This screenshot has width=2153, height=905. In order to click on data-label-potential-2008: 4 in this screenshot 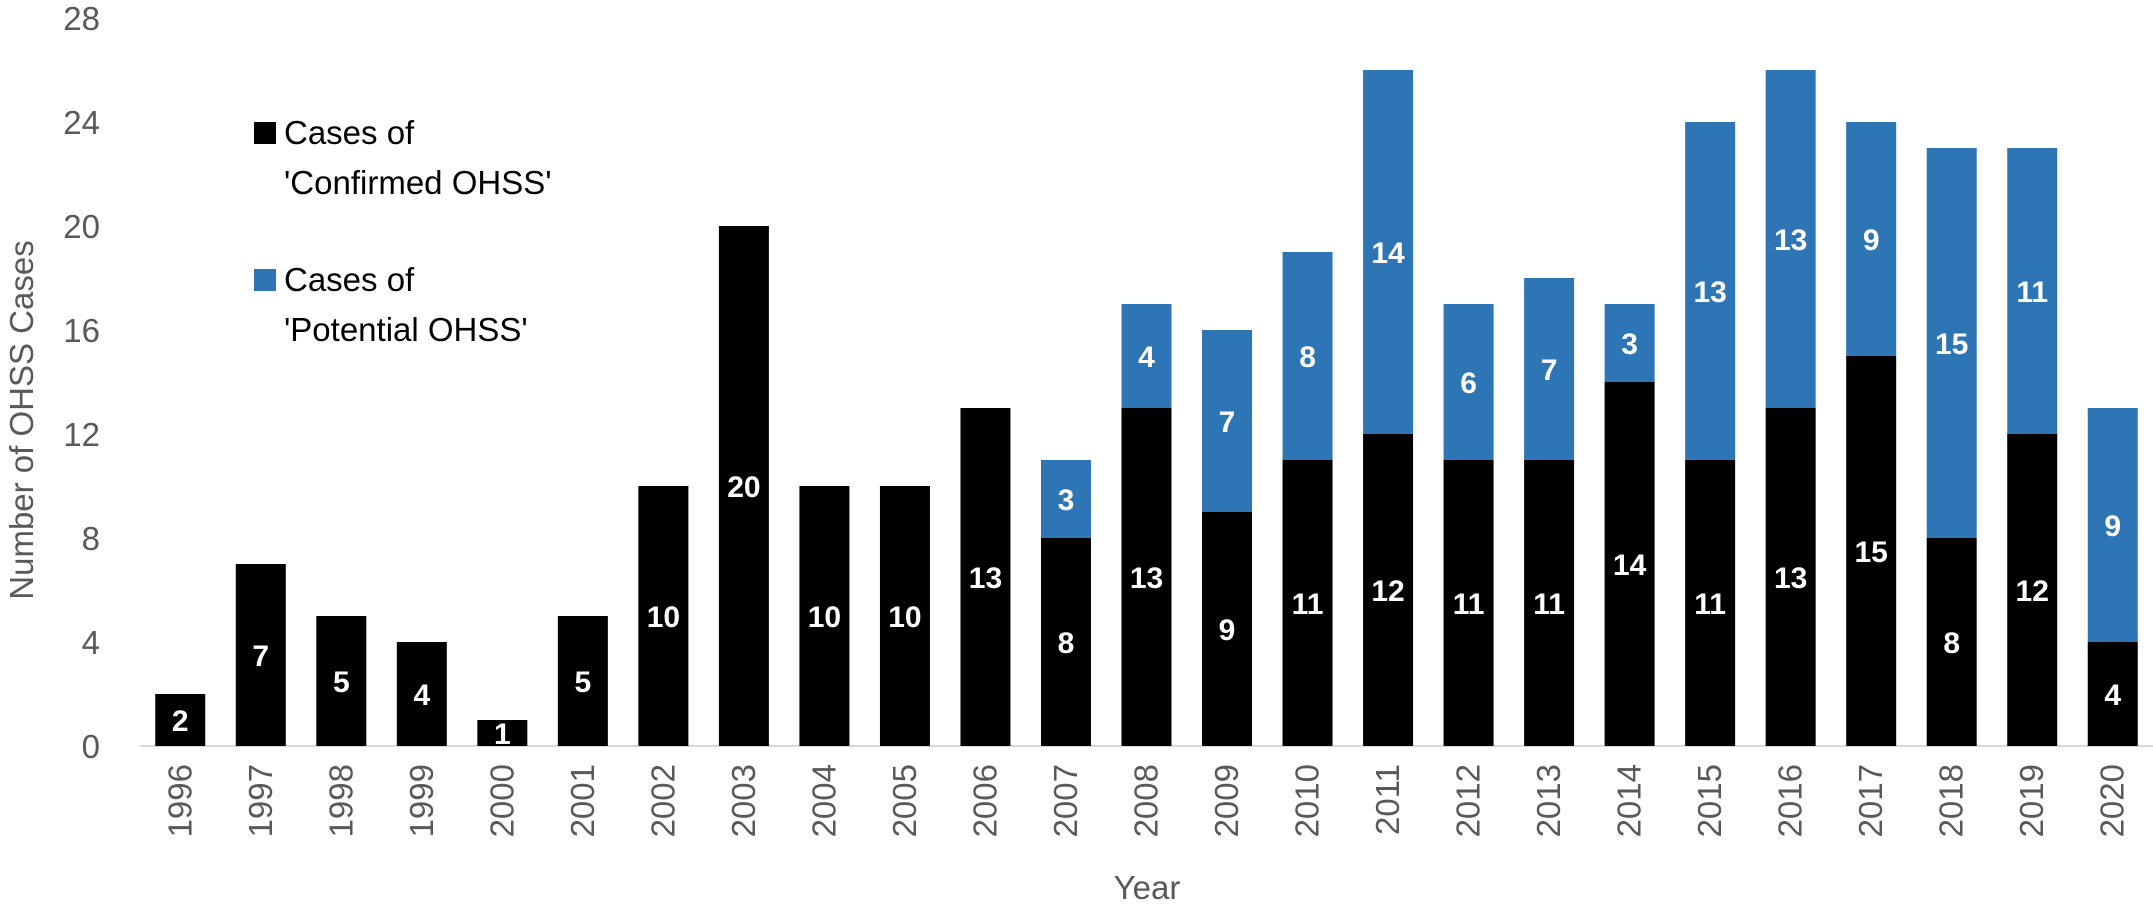, I will do `click(1146, 357)`.